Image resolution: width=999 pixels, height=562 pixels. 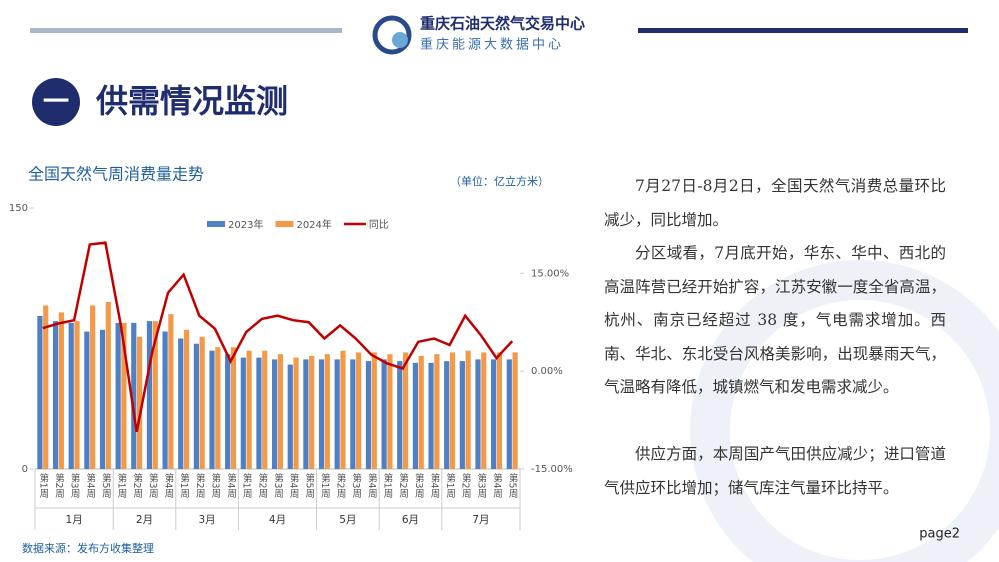 What do you see at coordinates (400, 40) in the screenshot?
I see `logo-dot` at bounding box center [400, 40].